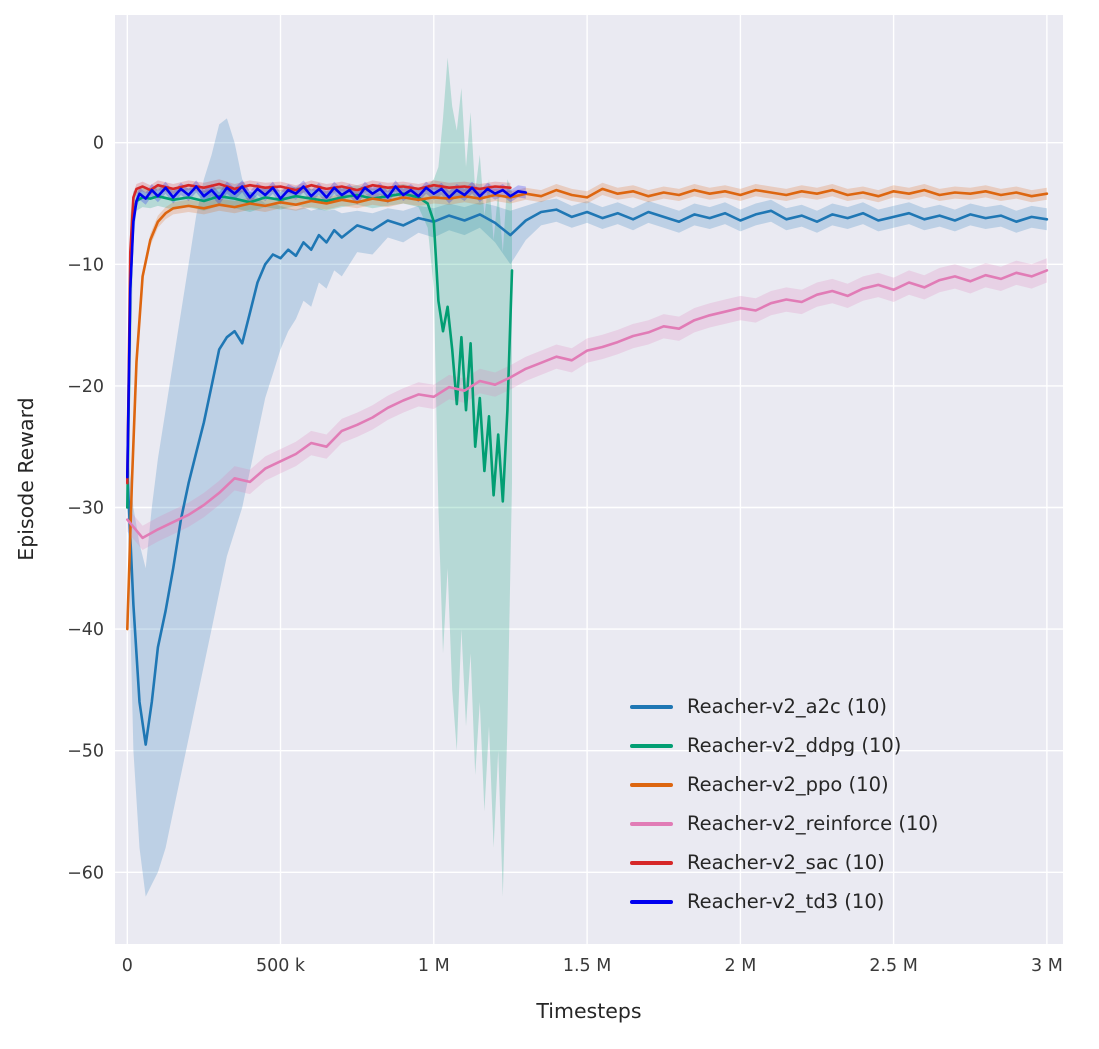  Describe the element at coordinates (893, 966) in the screenshot. I see `x-tick-label: 2.5 M` at that location.